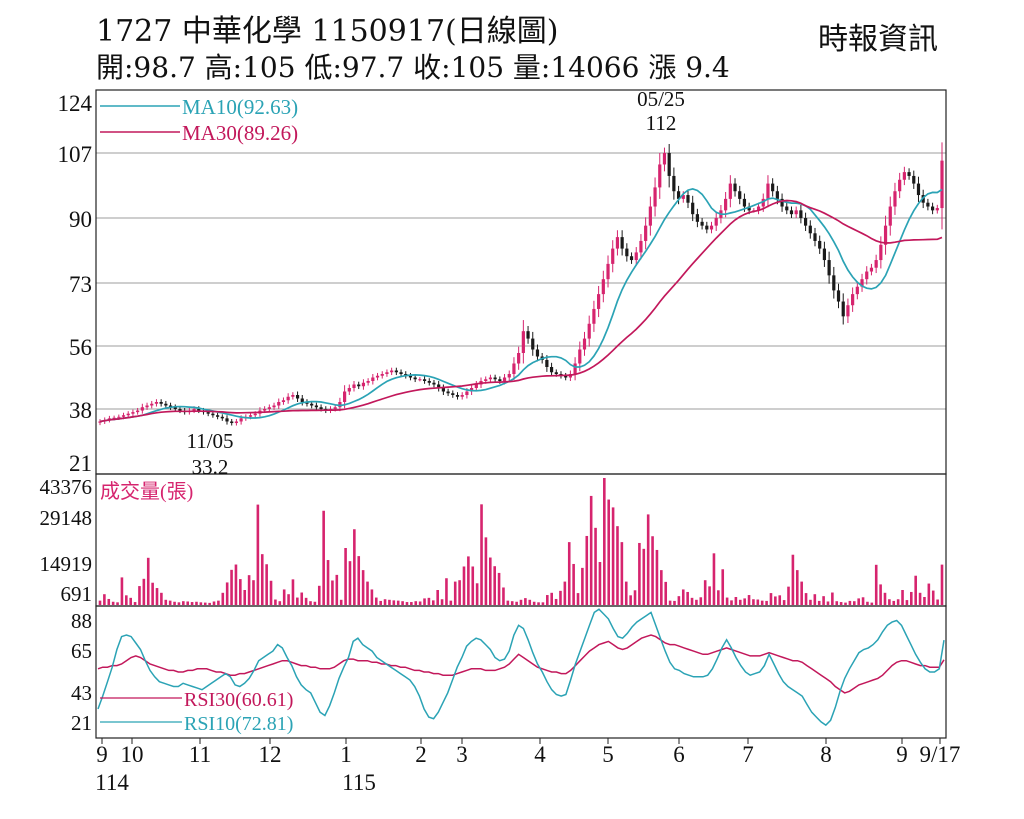 Image resolution: width=1024 pixels, height=819 pixels. What do you see at coordinates (80, 284) in the screenshot?
I see `y-tick-label: 73` at bounding box center [80, 284].